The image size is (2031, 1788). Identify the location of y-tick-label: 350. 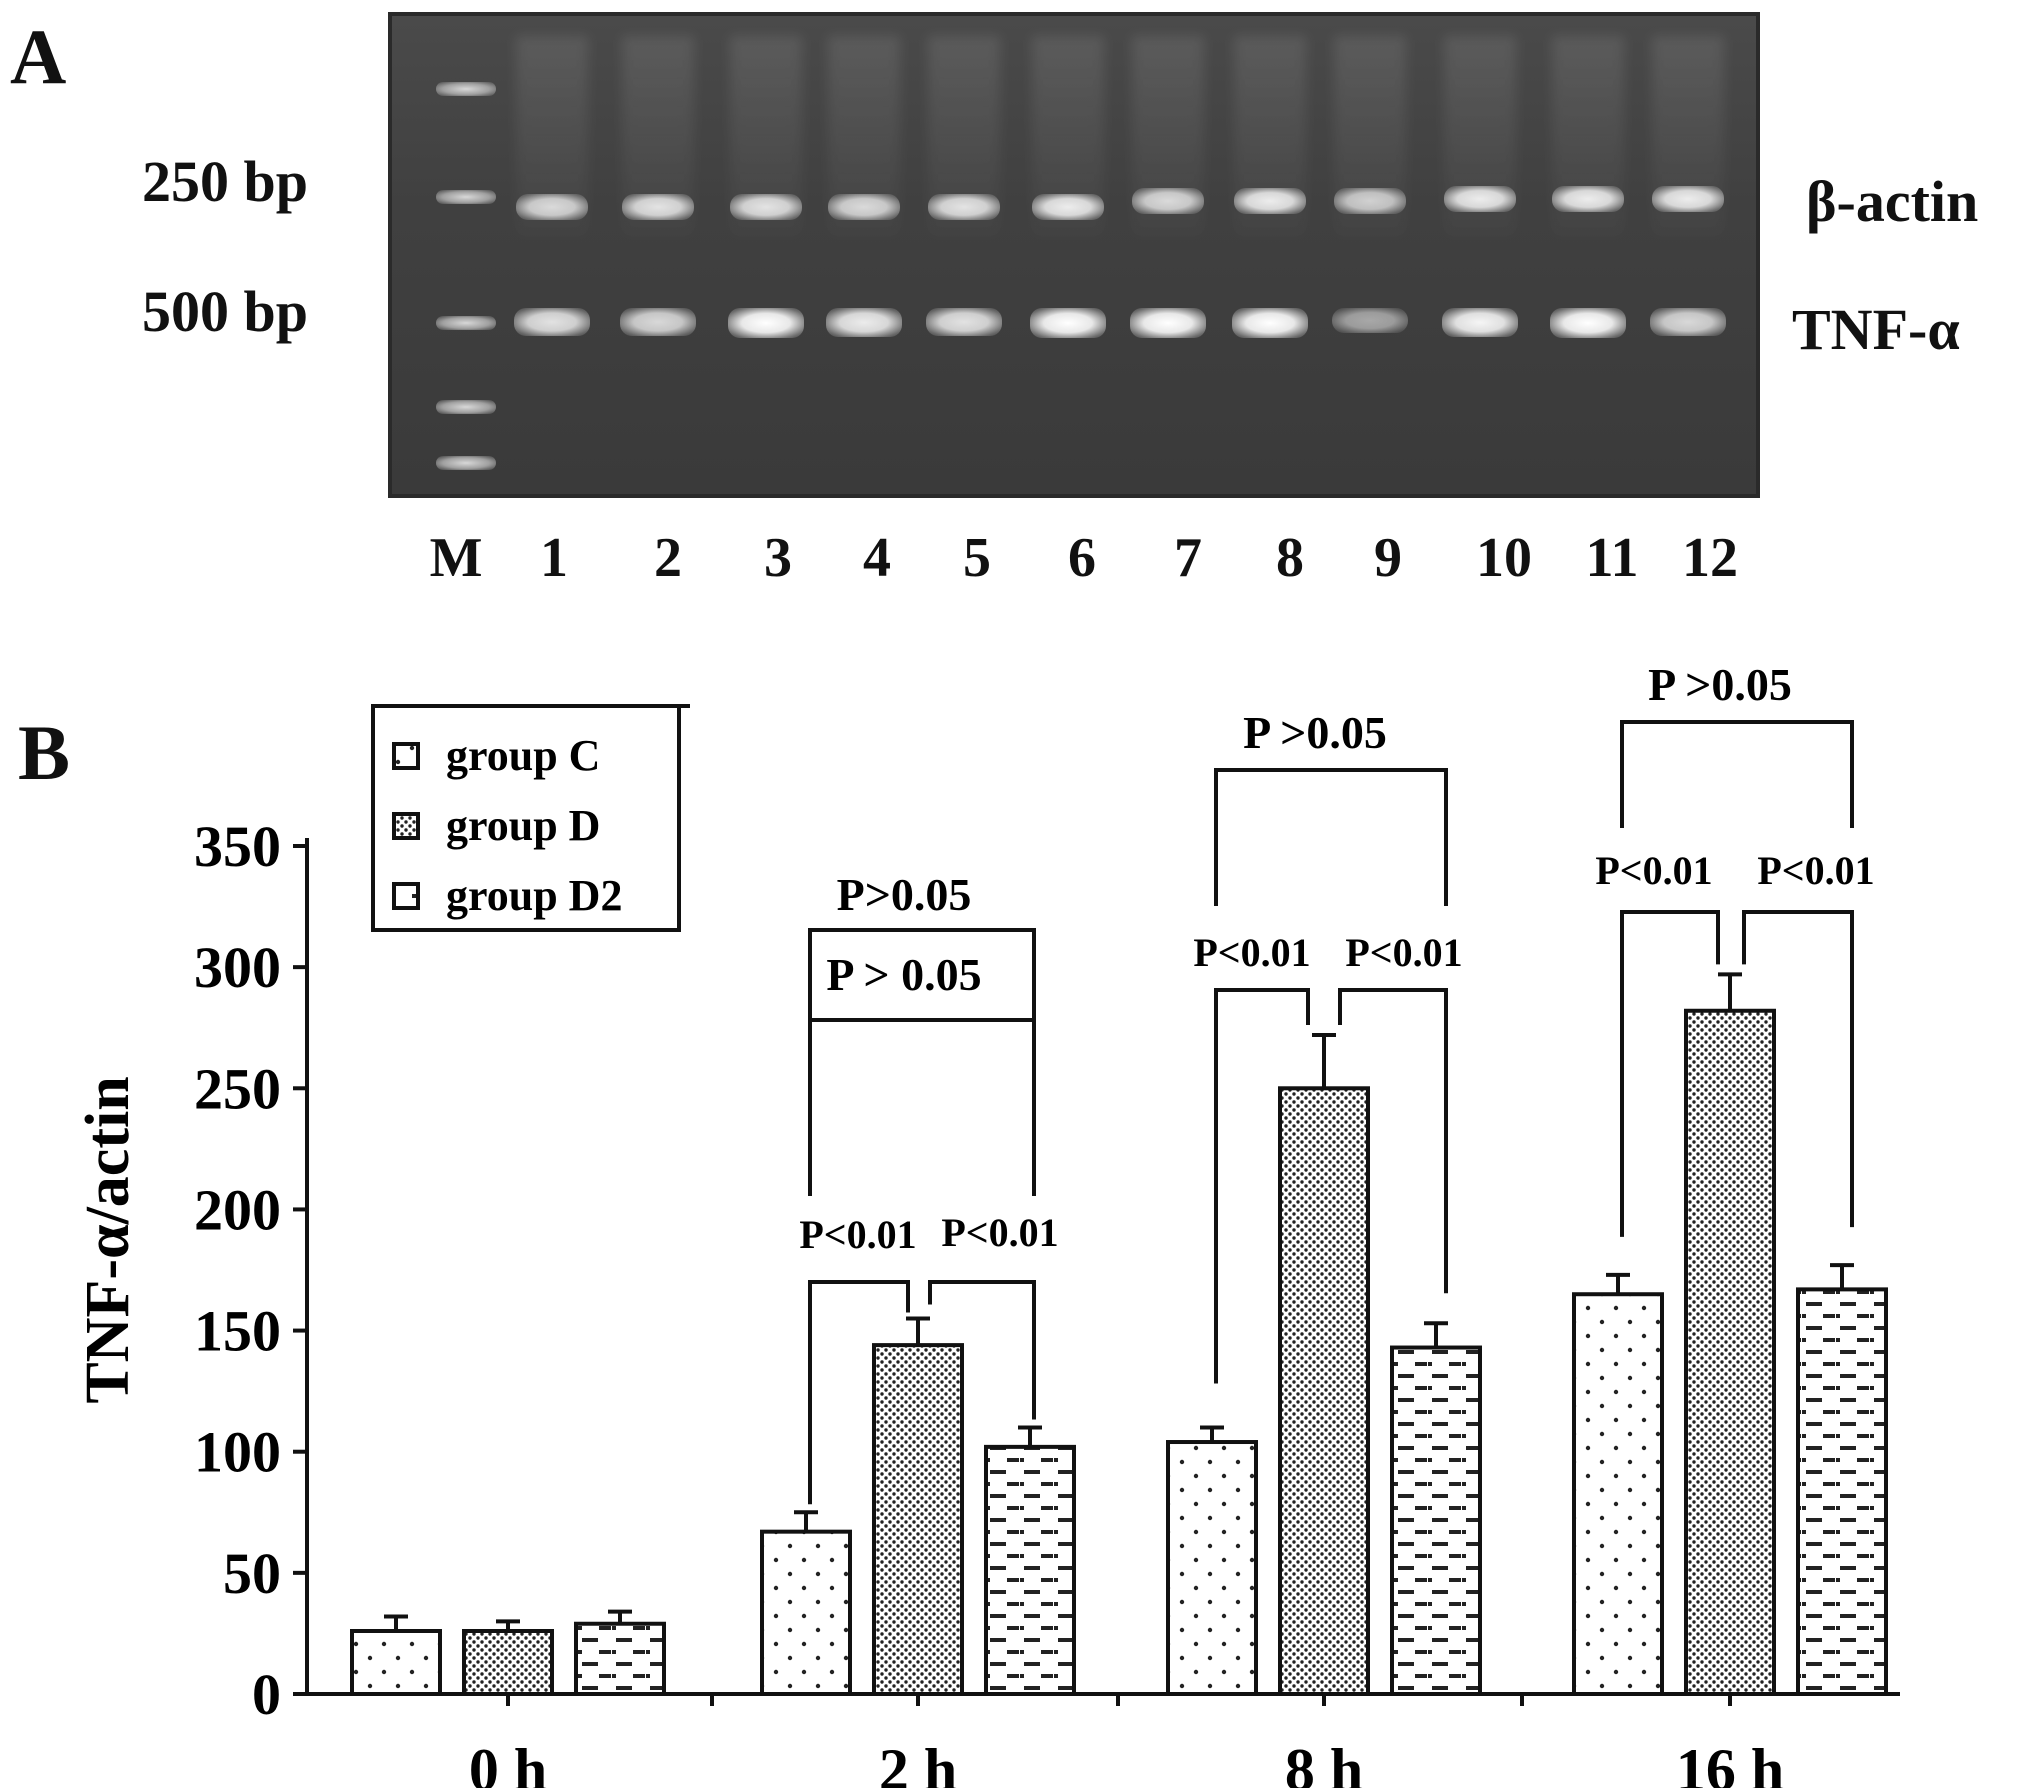
(237, 846).